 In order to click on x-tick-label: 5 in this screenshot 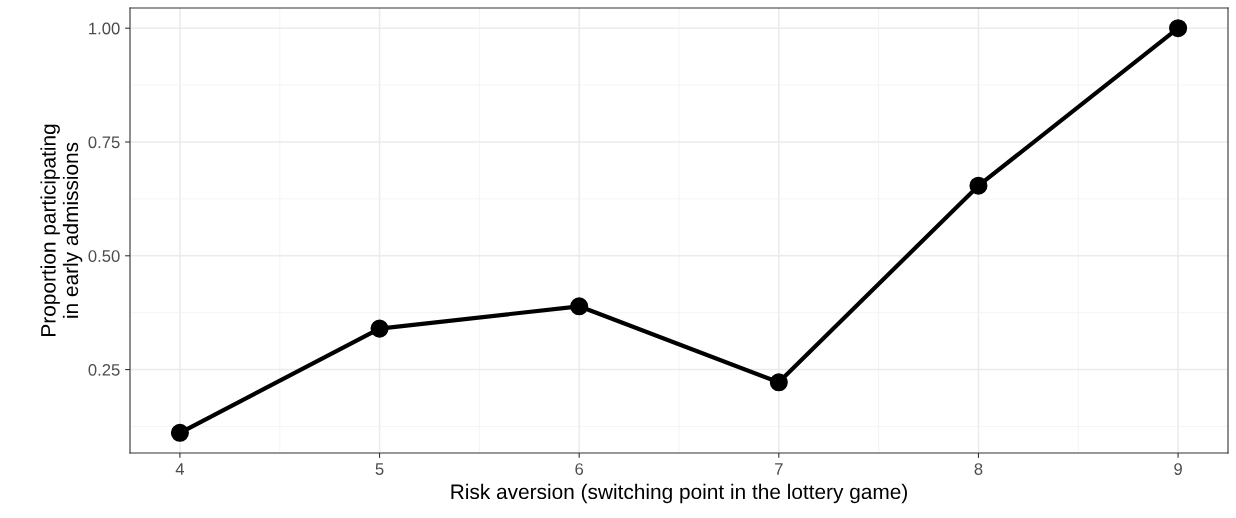, I will do `click(379, 469)`.